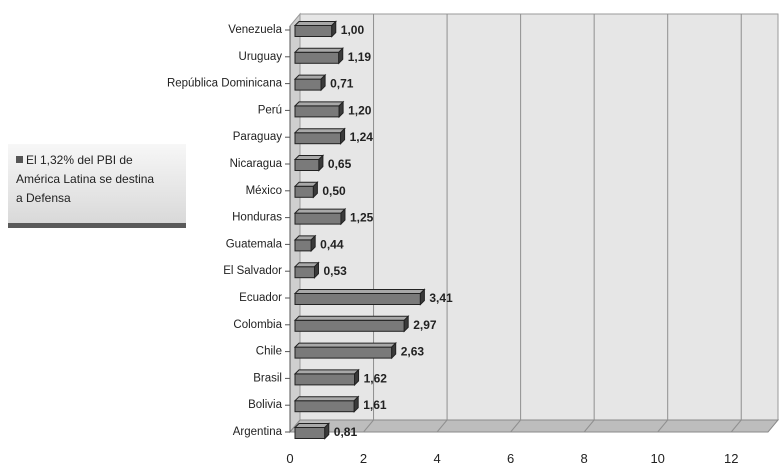 This screenshot has height=466, width=781. I want to click on x-tick-label: 2, so click(363, 458).